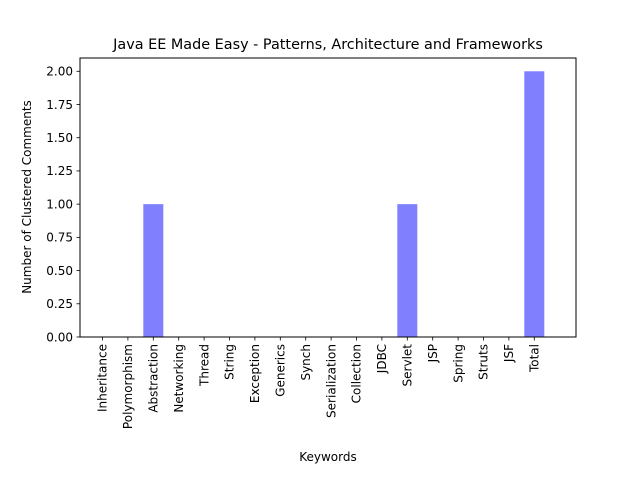  I want to click on x-tick-label: Thread, so click(204, 365).